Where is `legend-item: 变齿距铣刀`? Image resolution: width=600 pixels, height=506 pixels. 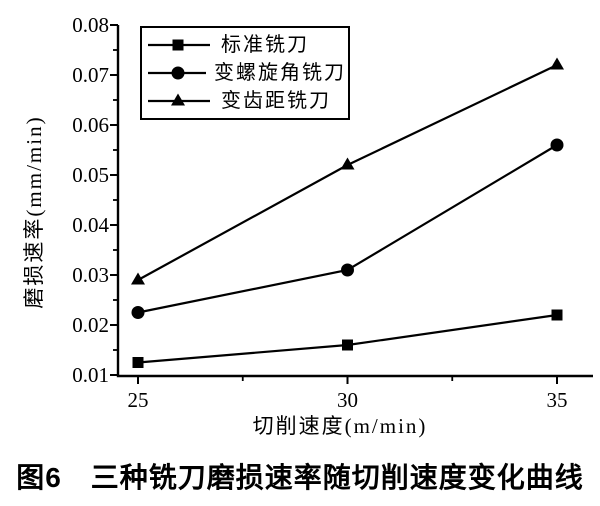
legend-item: 变齿距铣刀 is located at coordinates (246, 101).